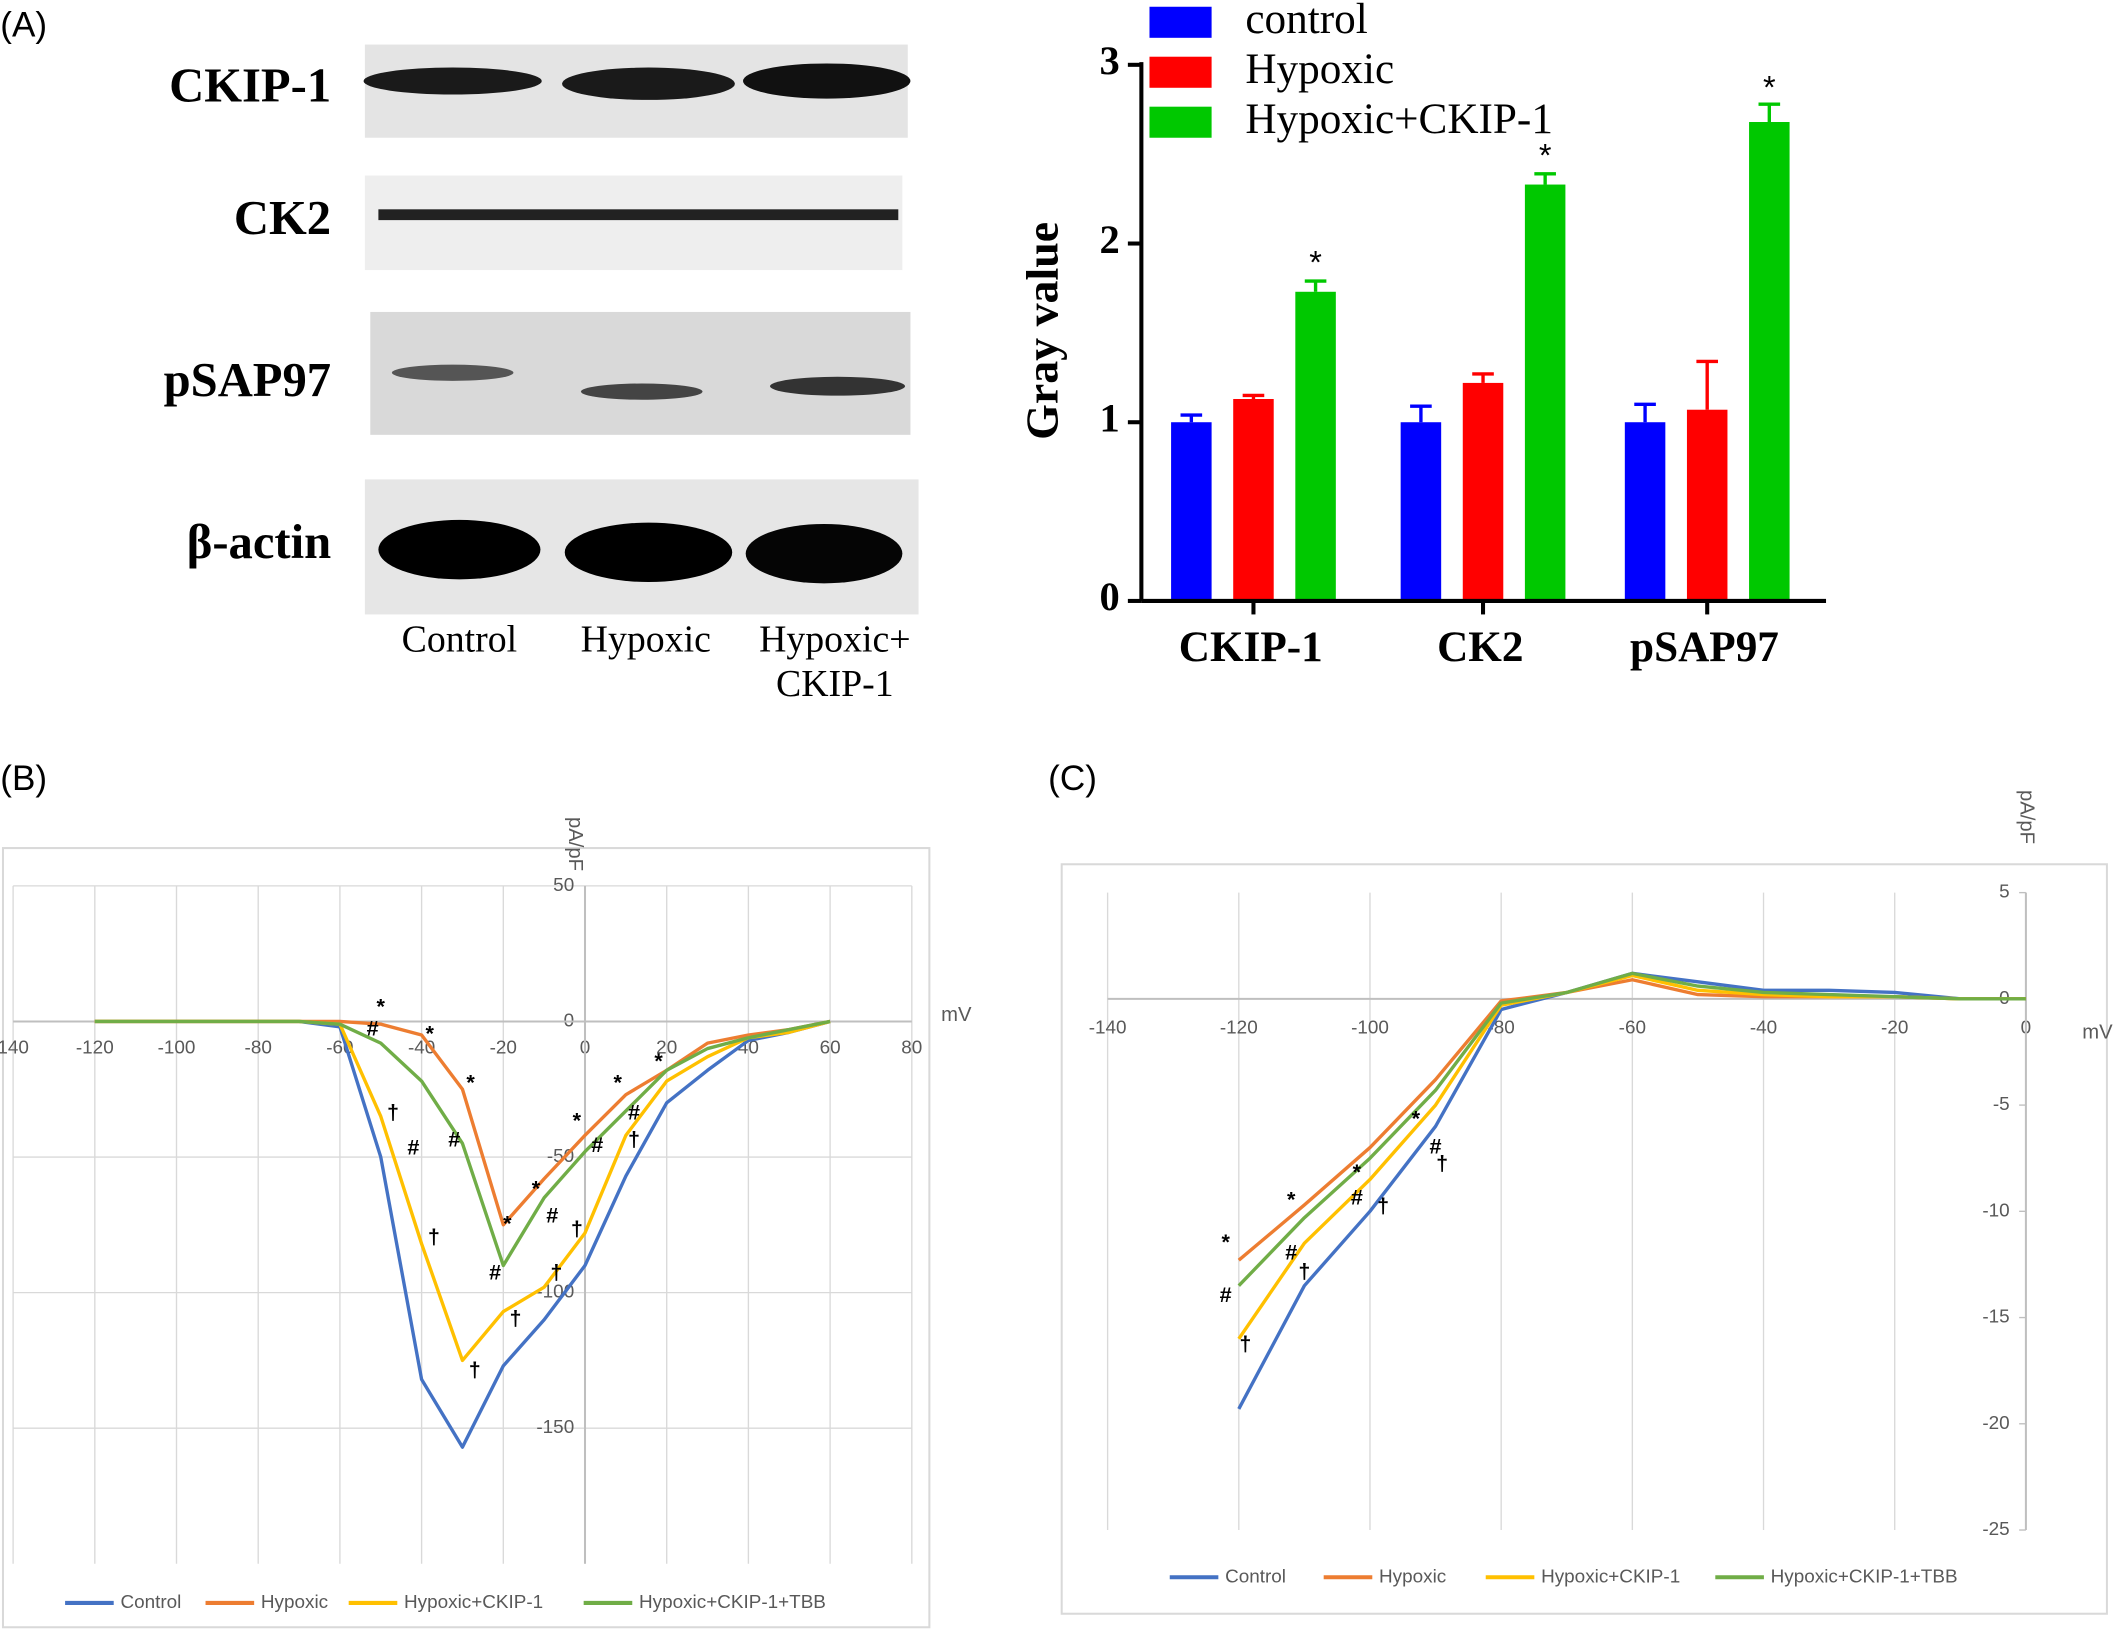 This screenshot has height=1634, width=2118. I want to click on panel-label: (B), so click(23, 778).